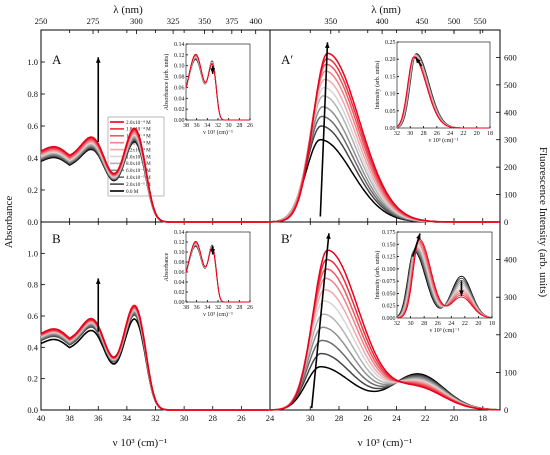  Describe the element at coordinates (218, 132) in the screenshot. I see `panel-a-inset-x-title: ν 10³ (cm)⁻¹` at that location.